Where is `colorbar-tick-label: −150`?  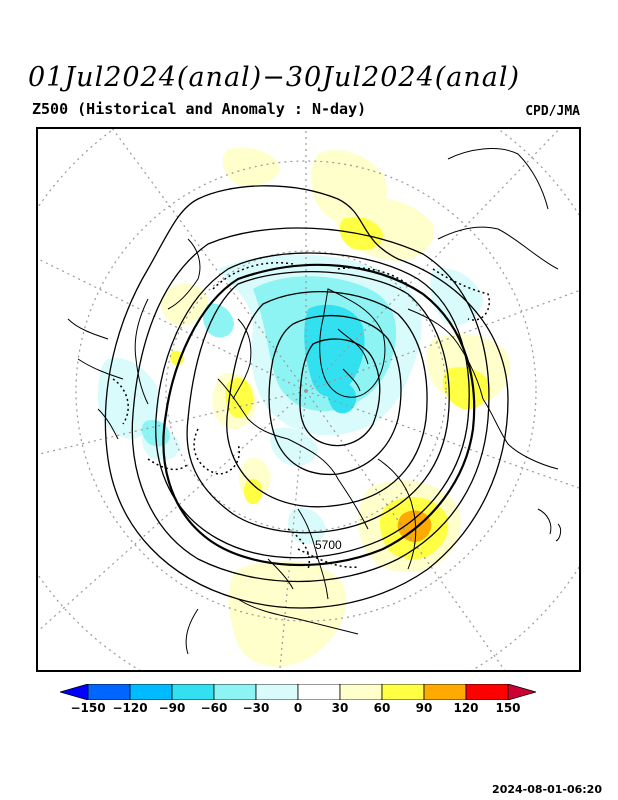
colorbar-tick-label: −150 is located at coordinates (88, 708).